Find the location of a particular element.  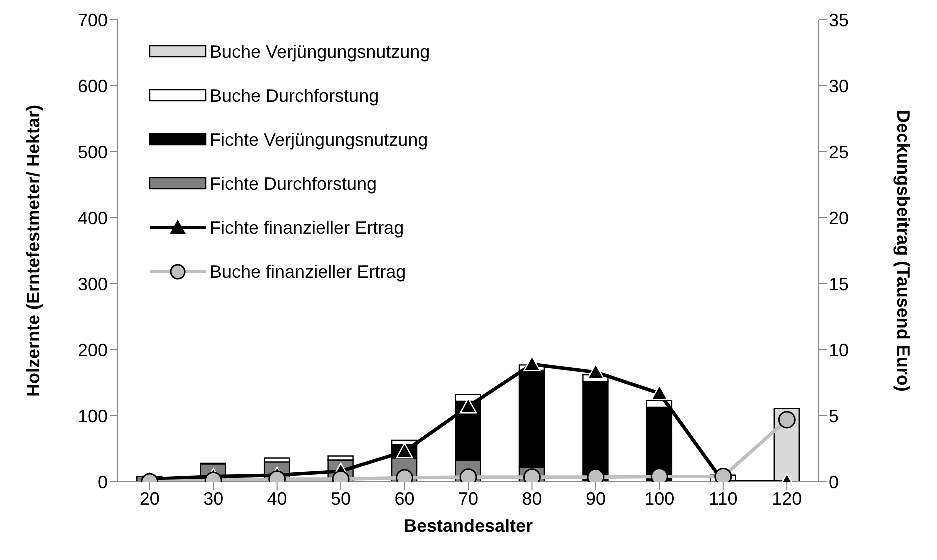

y2-tick-label: 30 is located at coordinates (839, 86).